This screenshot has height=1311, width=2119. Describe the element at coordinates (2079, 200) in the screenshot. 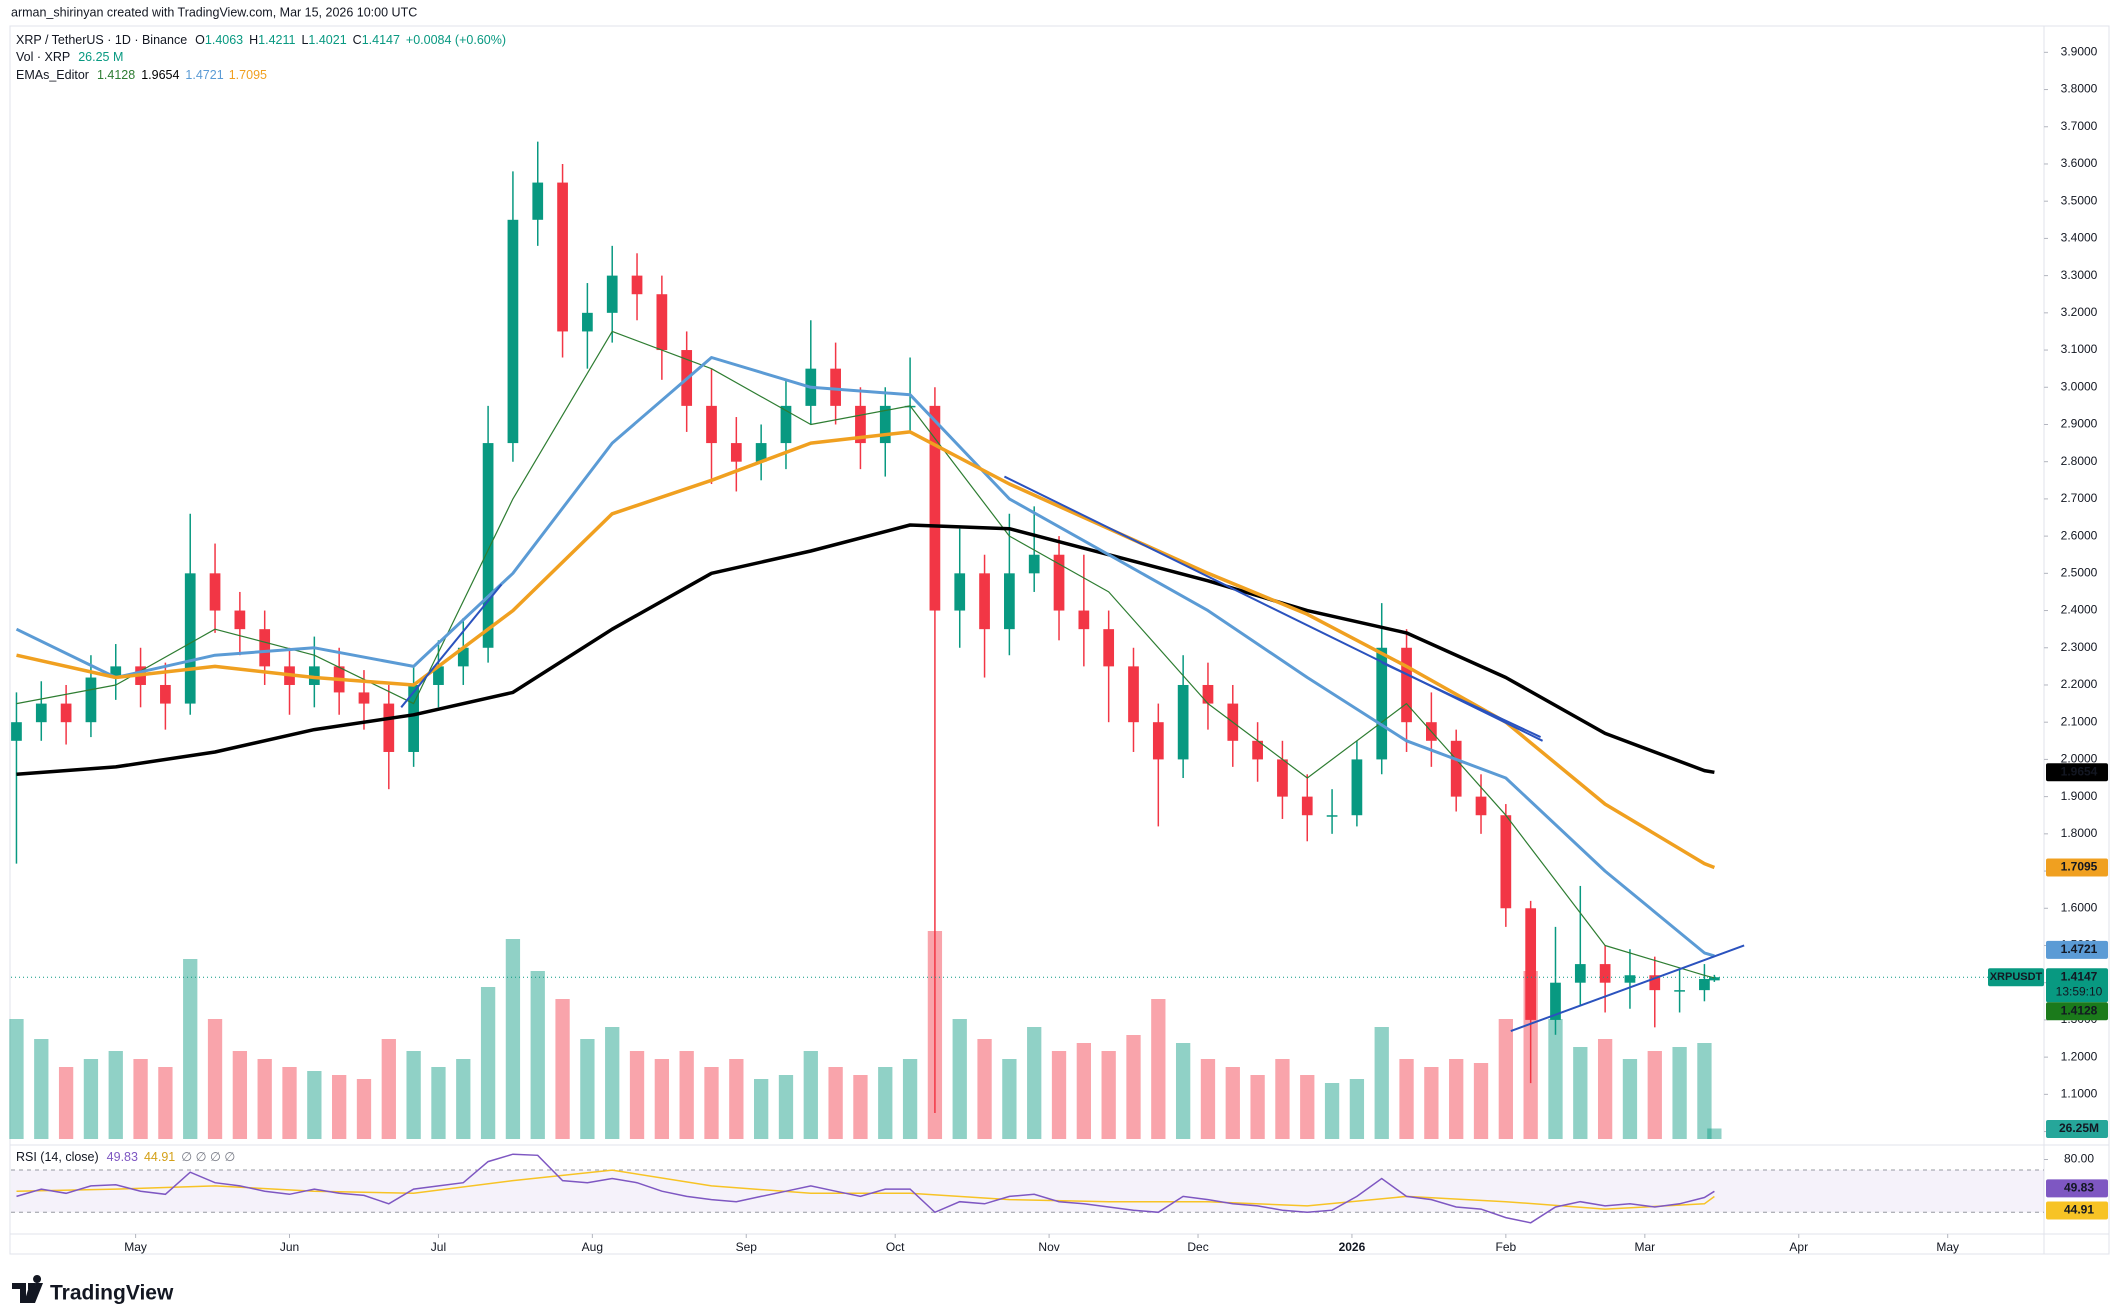

I see `y-tick-label: 3.5000` at that location.